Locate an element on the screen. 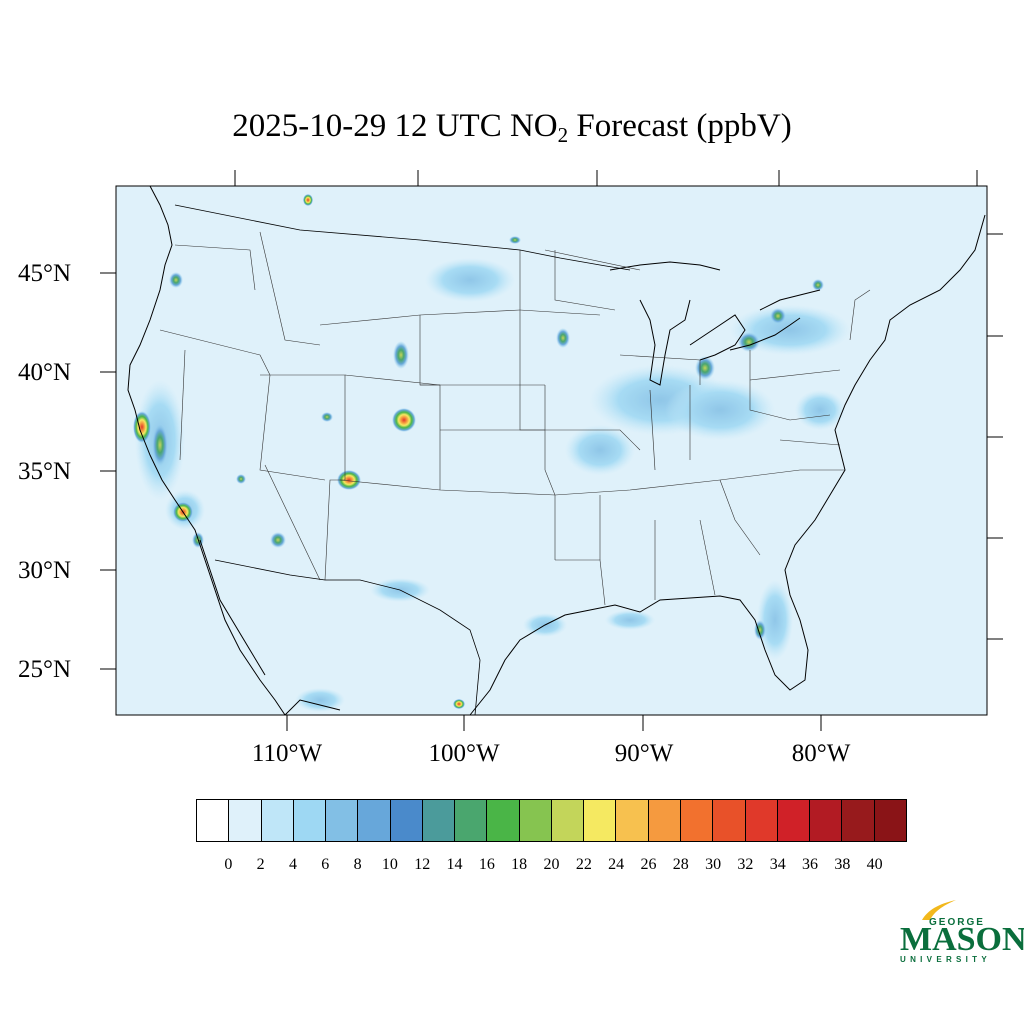 The width and height of the screenshot is (1024, 1024). colorbar-tick-label: 2 is located at coordinates (260, 864).